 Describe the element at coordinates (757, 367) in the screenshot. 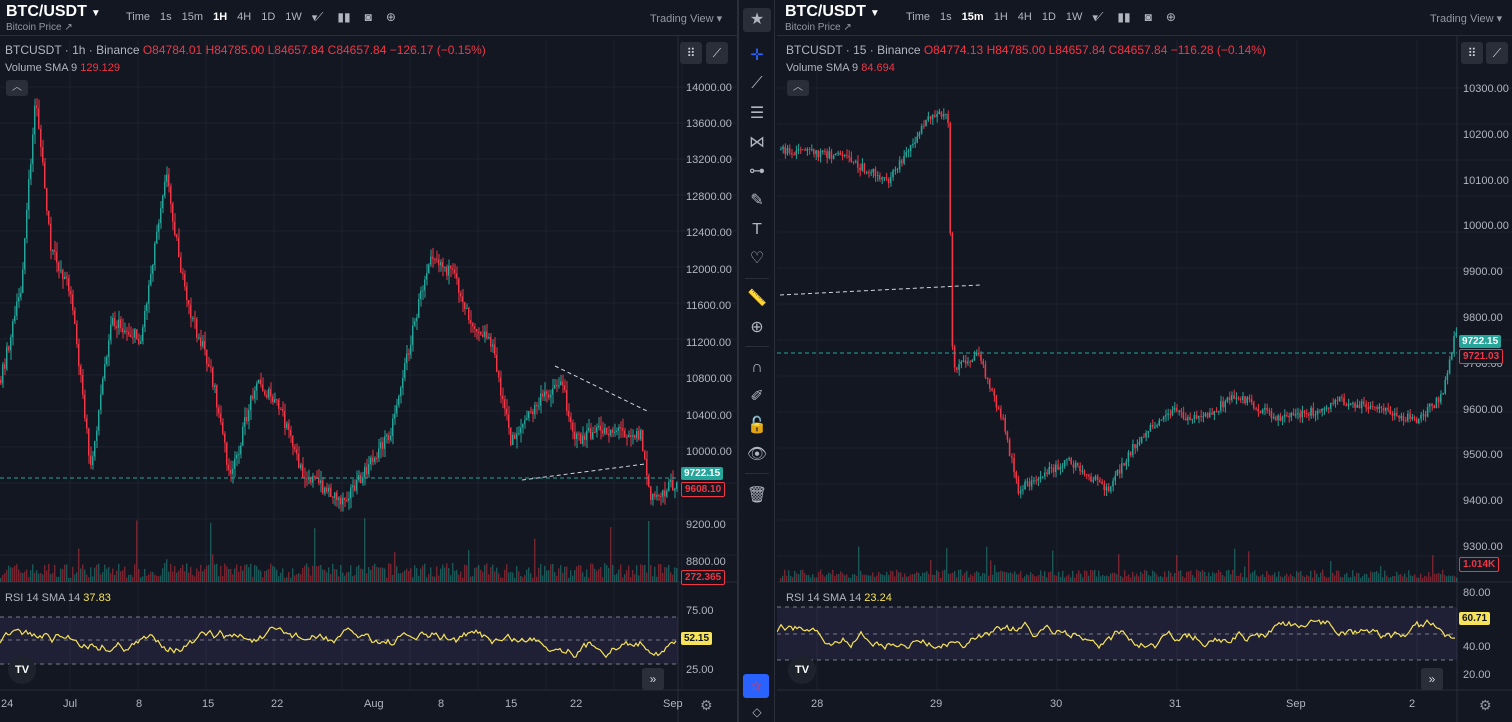

I see `magnet-icon: ∩` at that location.